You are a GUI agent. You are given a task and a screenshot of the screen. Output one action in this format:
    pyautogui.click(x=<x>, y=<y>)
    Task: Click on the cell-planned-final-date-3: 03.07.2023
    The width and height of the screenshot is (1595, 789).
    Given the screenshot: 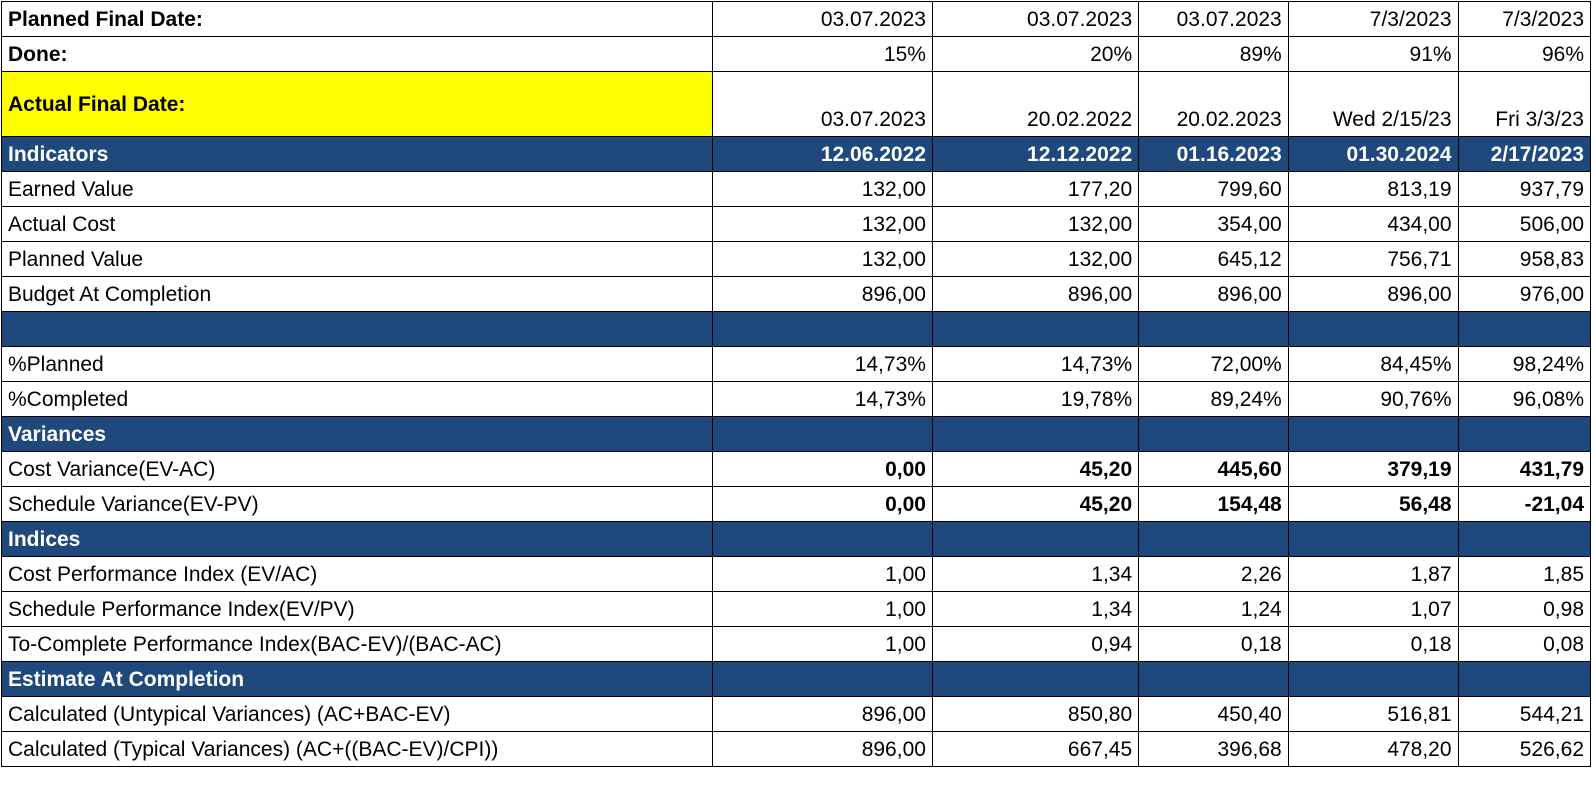 What is the action you would take?
    pyautogui.click(x=1213, y=19)
    